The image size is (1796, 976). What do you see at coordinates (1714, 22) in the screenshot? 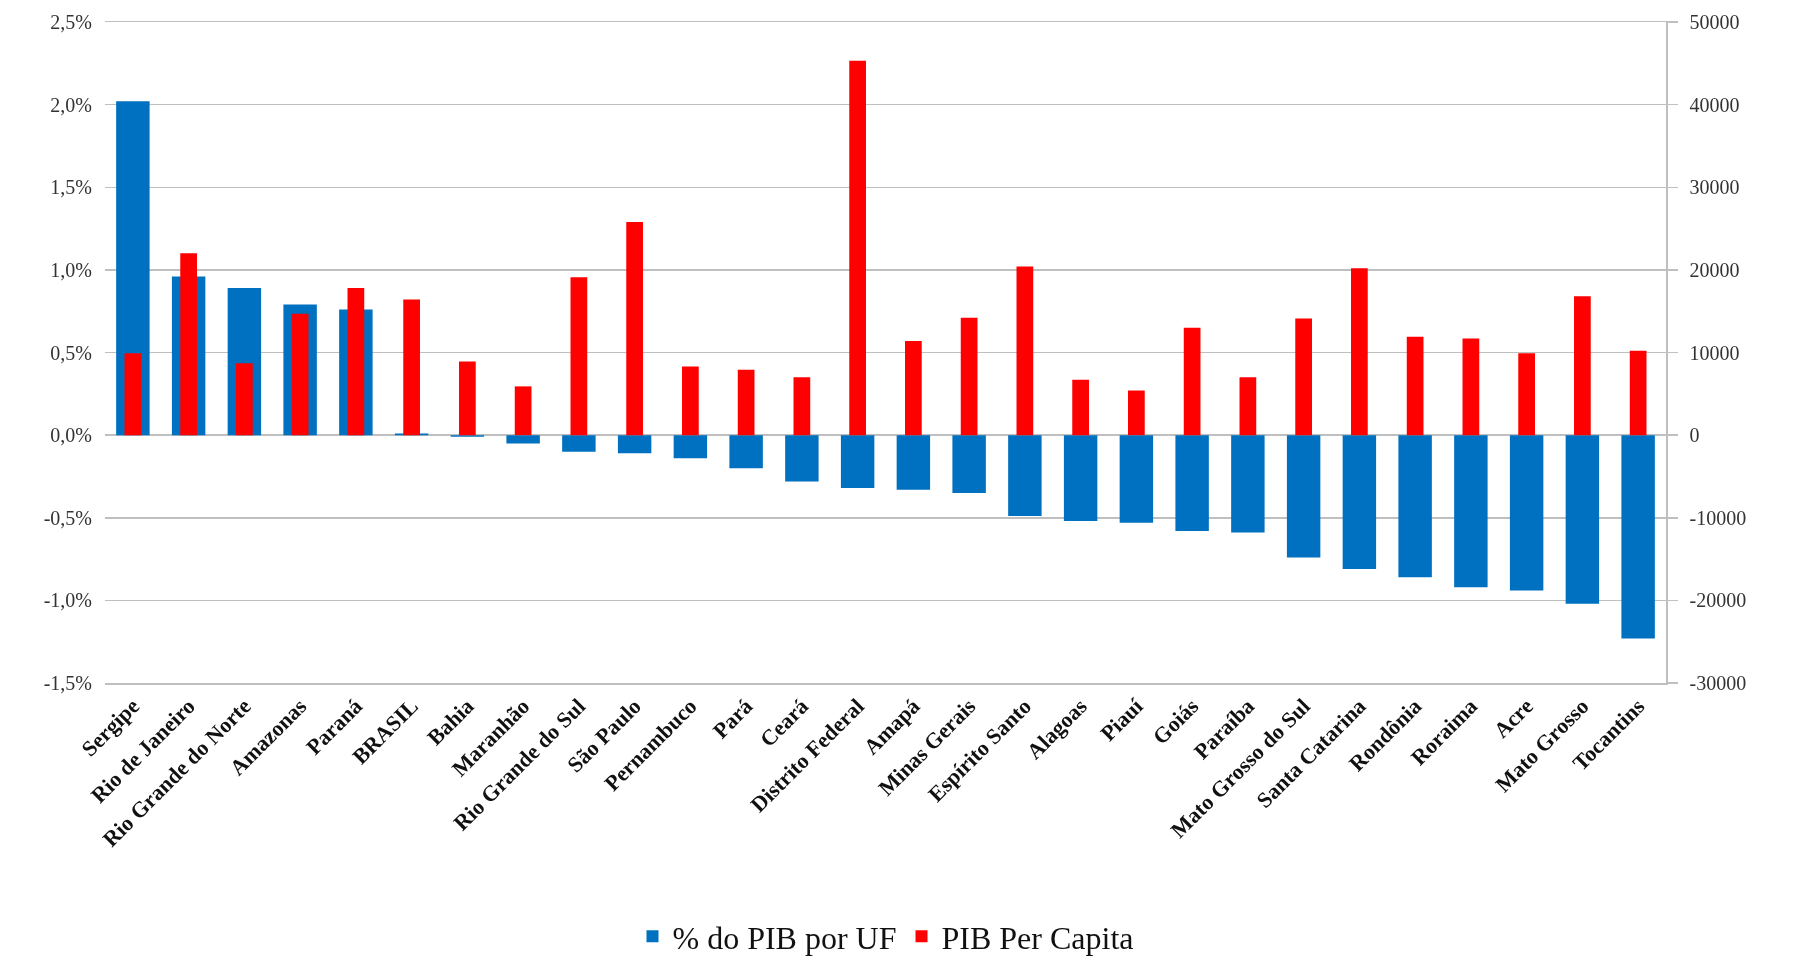
I see `y2-tick-label: 50000` at bounding box center [1714, 22].